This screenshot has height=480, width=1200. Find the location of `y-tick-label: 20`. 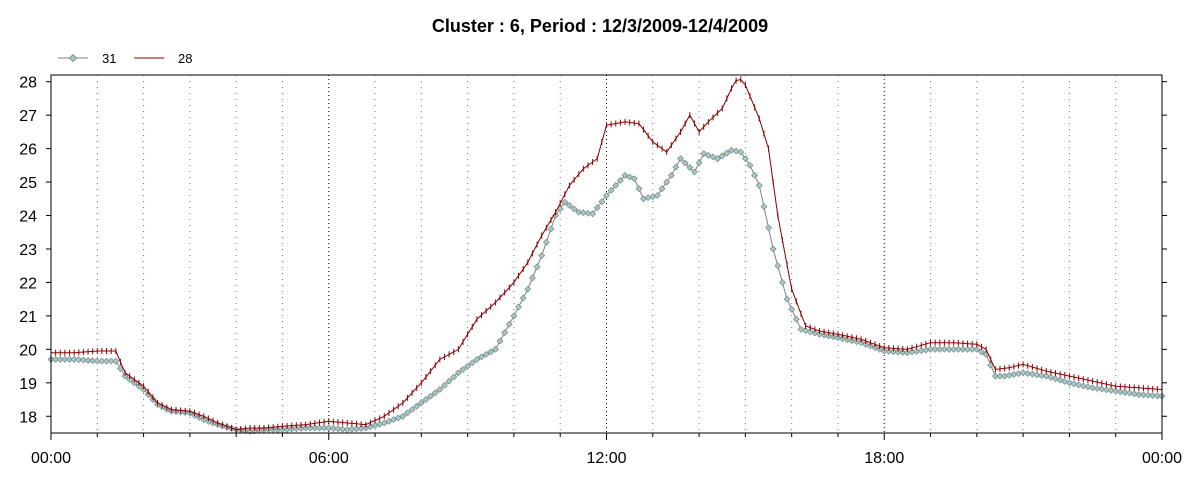

y-tick-label: 20 is located at coordinates (28, 350).